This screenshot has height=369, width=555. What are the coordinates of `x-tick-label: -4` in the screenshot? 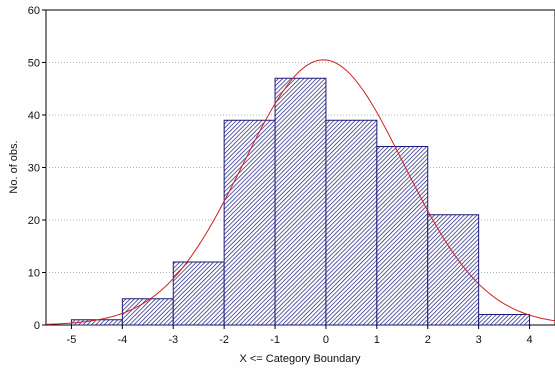 It's located at (122, 340).